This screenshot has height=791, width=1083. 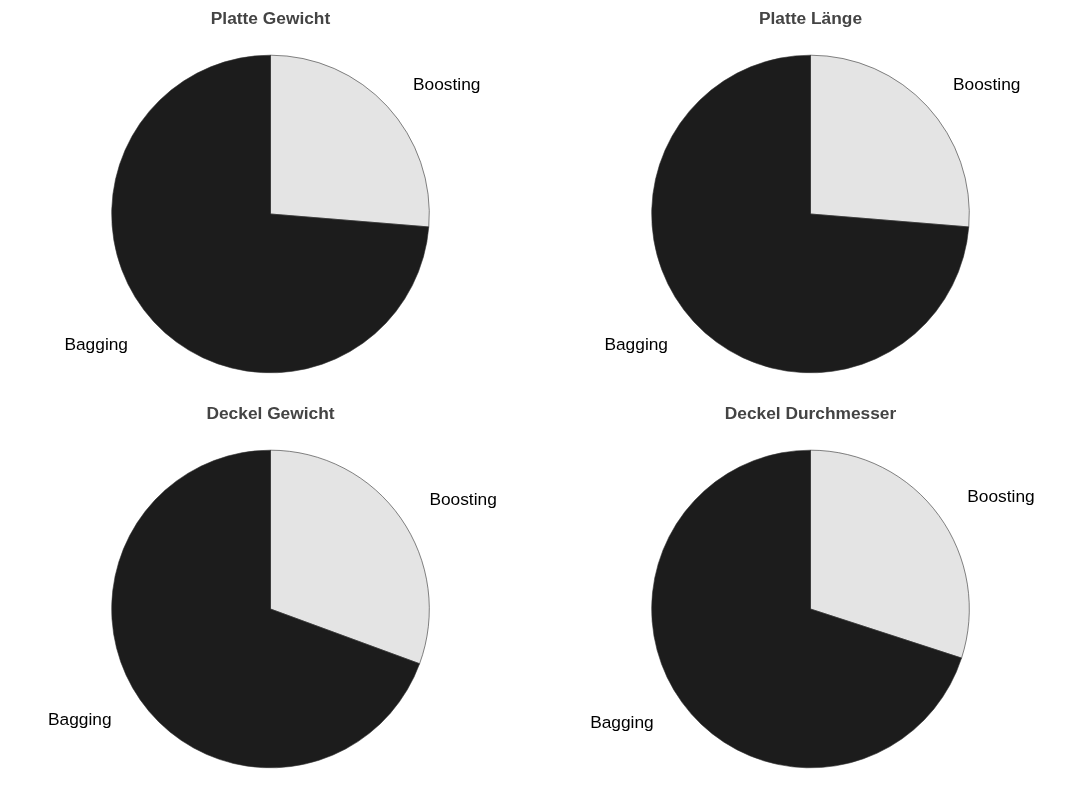 I want to click on chart-title: Deckel Durchmesser, so click(x=810, y=412).